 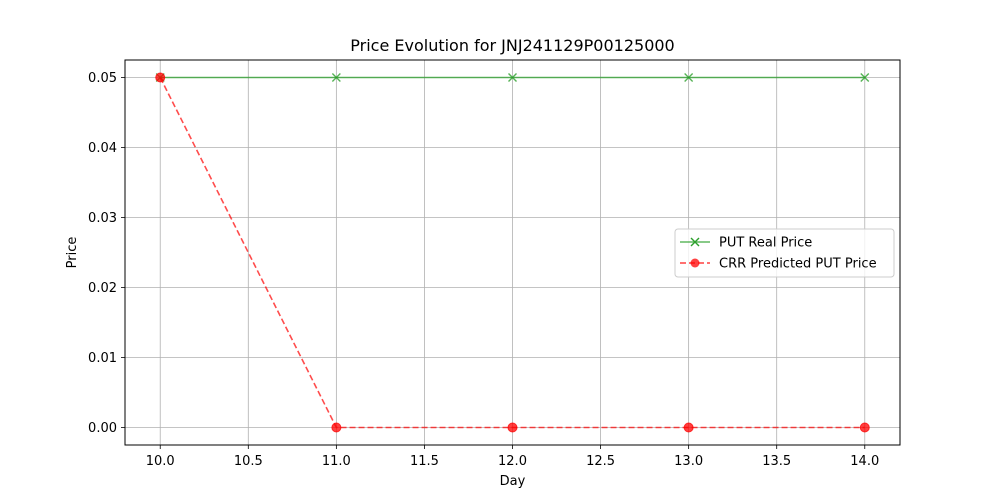 What do you see at coordinates (106, 253) in the screenshot?
I see `y-axis-ticks: 0.00 0.01 0.02 0.03 0.04 0.05` at bounding box center [106, 253].